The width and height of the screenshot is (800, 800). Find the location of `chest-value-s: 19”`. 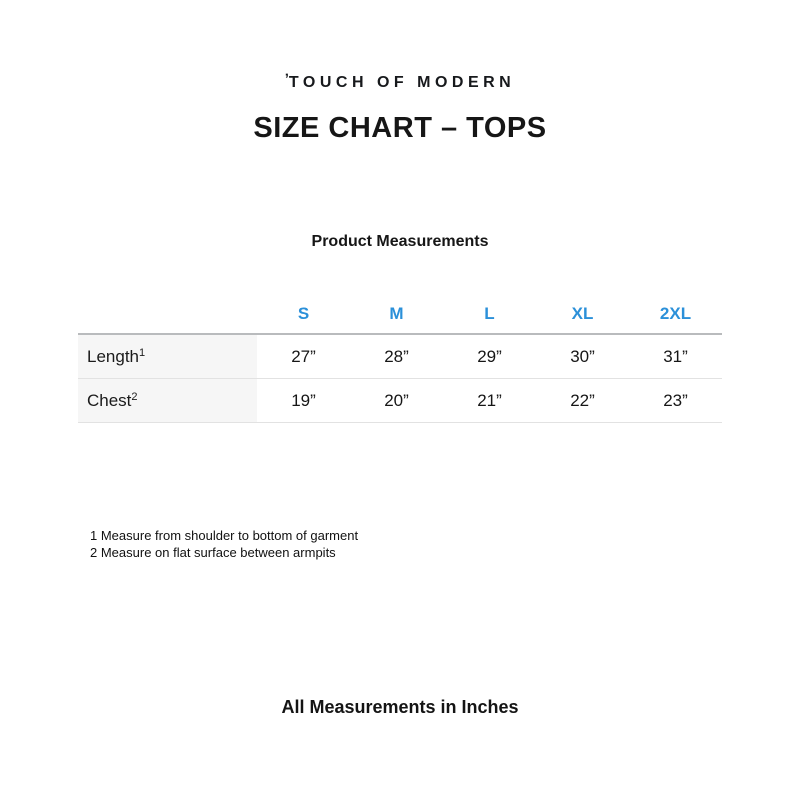

chest-value-s: 19” is located at coordinates (303, 400).